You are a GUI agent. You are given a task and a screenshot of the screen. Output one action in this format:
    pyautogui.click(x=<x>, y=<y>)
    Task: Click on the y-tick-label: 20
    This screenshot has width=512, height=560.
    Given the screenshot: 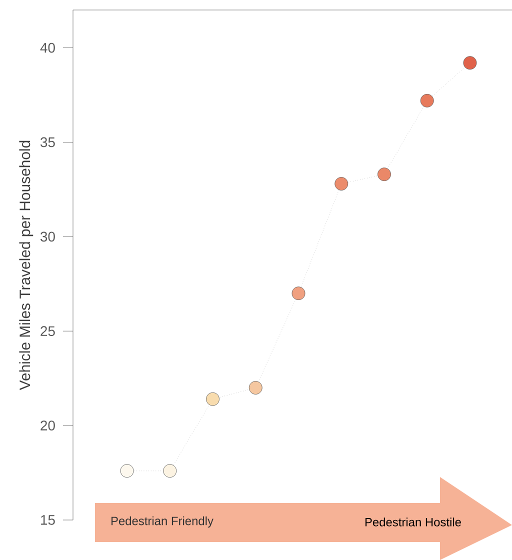 What is the action you would take?
    pyautogui.click(x=47, y=425)
    